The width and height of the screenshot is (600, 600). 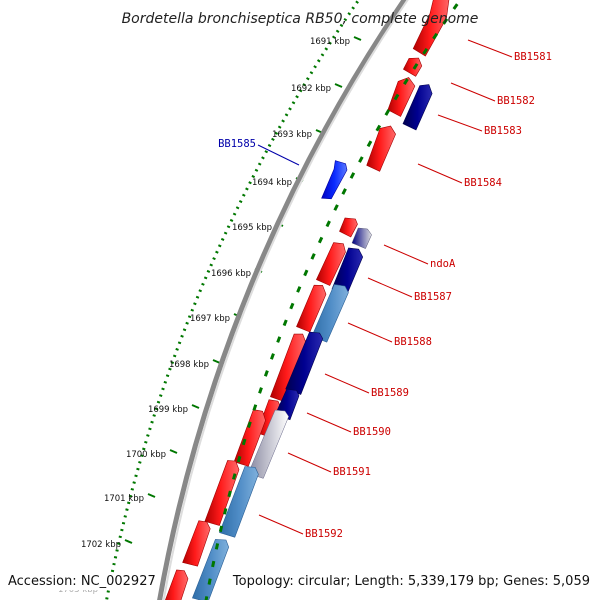 I want to click on gene-arrow-BB1582-head, so click(x=413, y=67).